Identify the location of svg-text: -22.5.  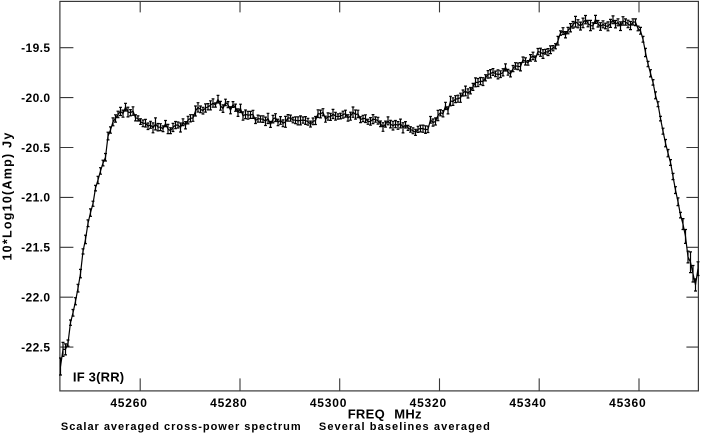
(35, 347).